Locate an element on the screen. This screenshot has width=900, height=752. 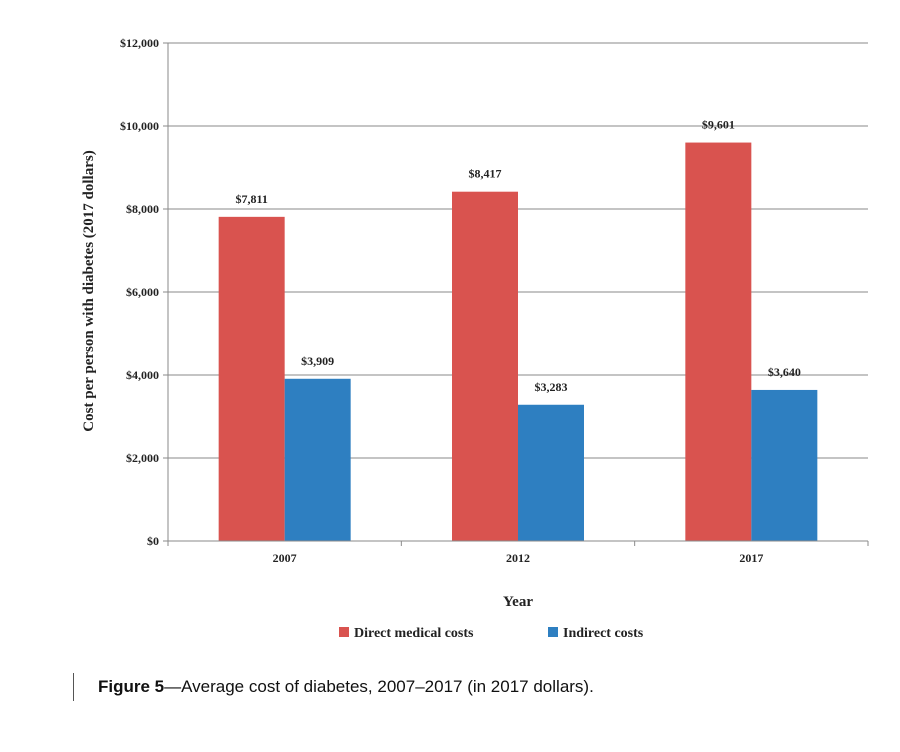
data-label: $3,909 is located at coordinates (317, 361).